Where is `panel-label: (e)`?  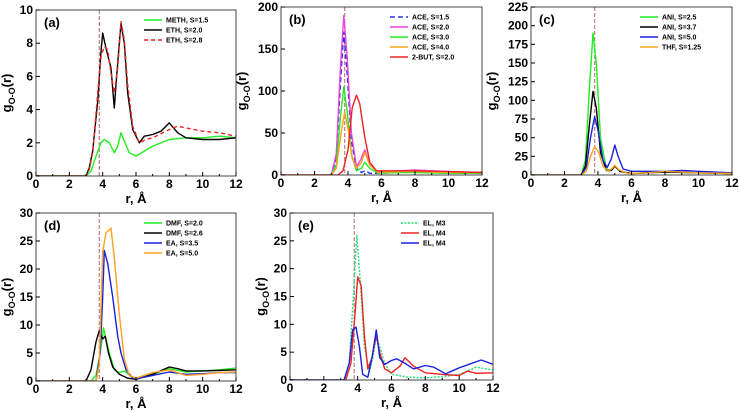 panel-label: (e) is located at coordinates (306, 225).